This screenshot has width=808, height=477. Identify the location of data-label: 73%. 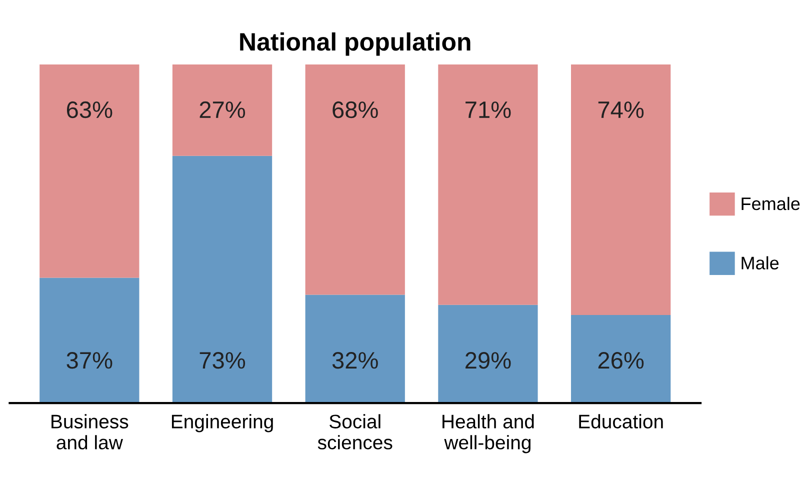
(223, 360).